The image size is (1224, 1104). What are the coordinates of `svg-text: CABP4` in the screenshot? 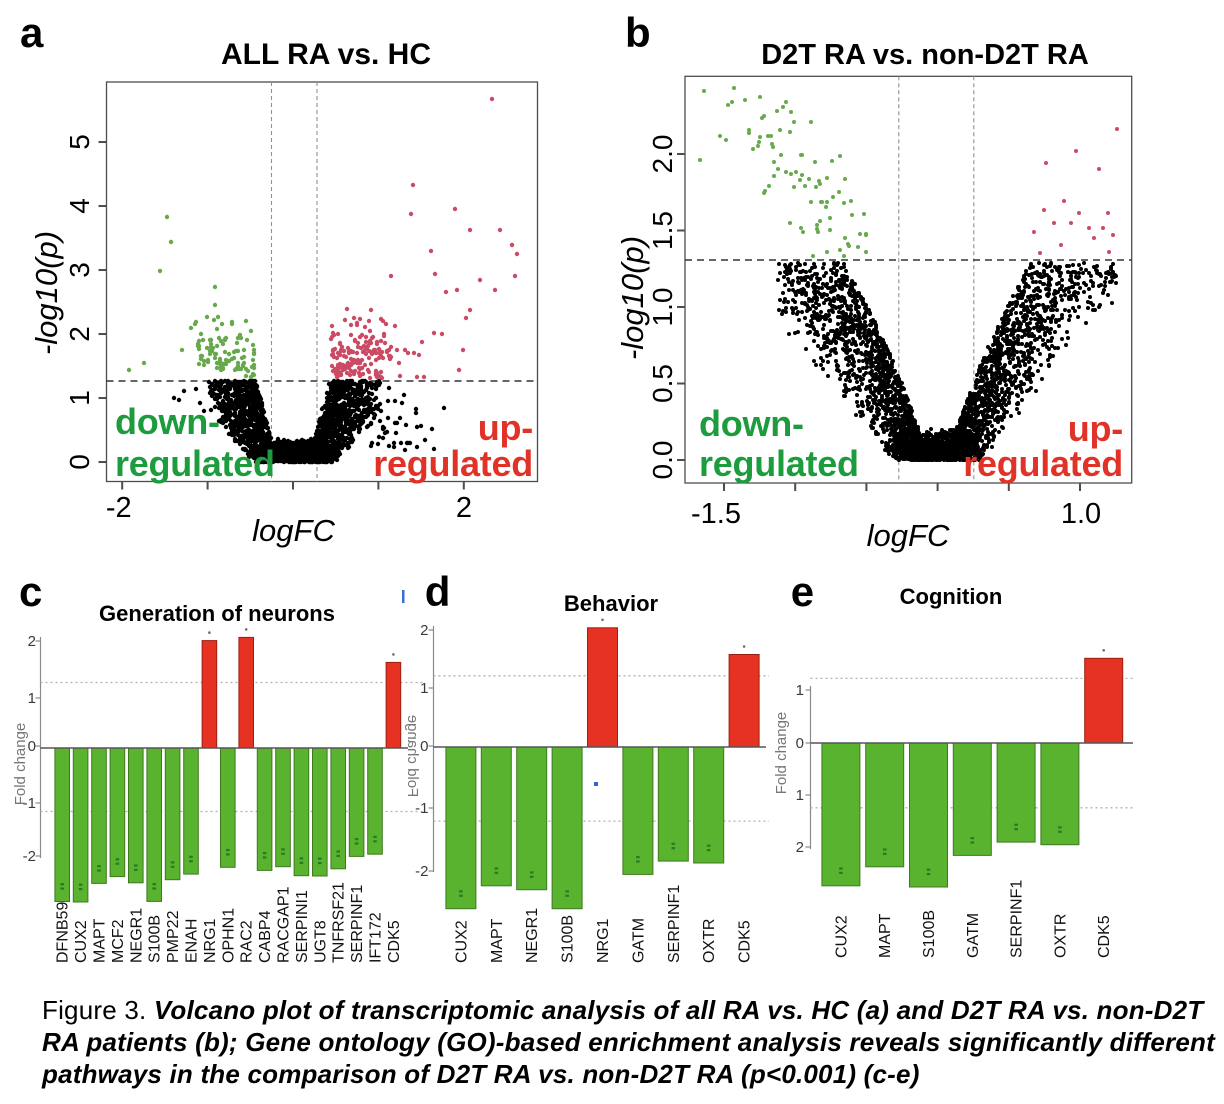 It's located at (265, 936).